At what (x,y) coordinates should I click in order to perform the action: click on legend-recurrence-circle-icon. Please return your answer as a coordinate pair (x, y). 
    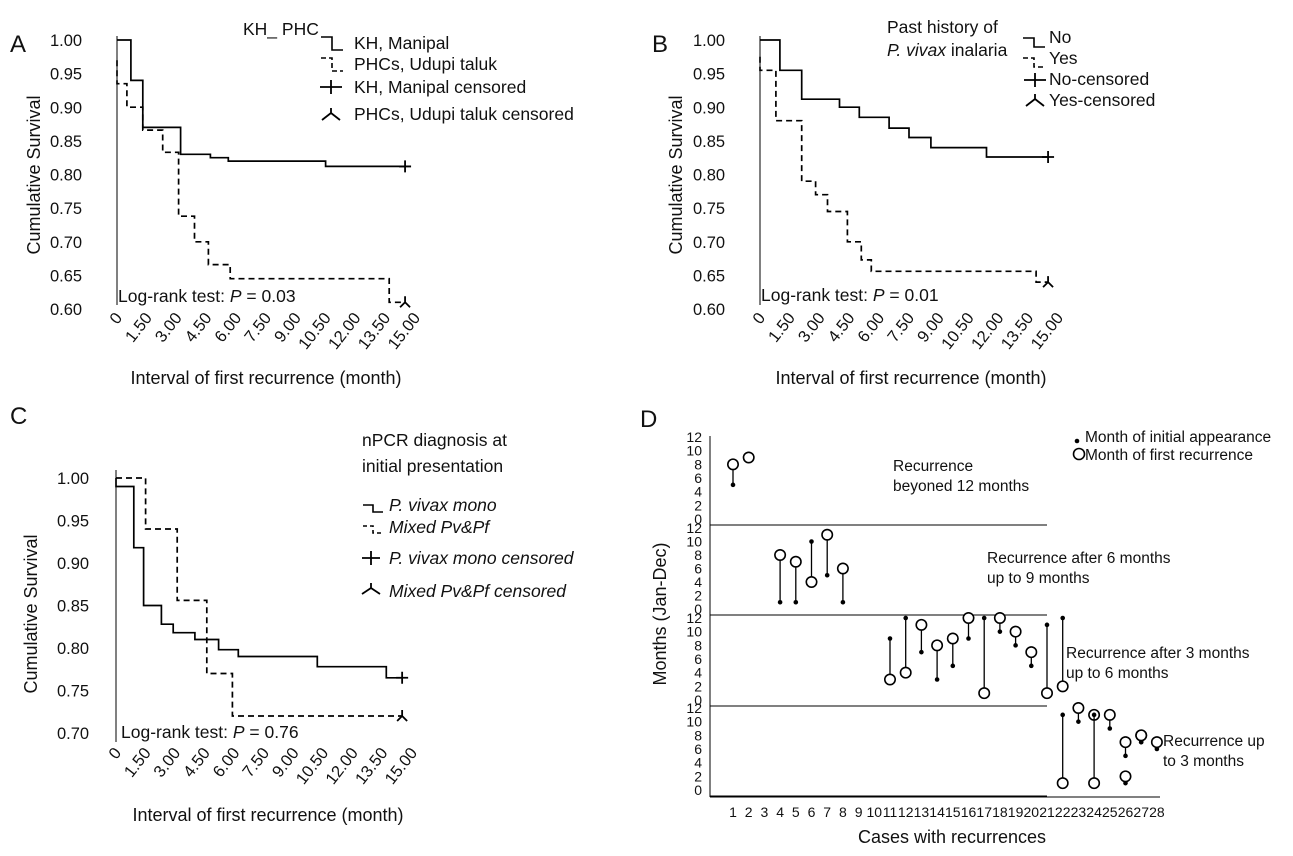
    Looking at the image, I should click on (1079, 454).